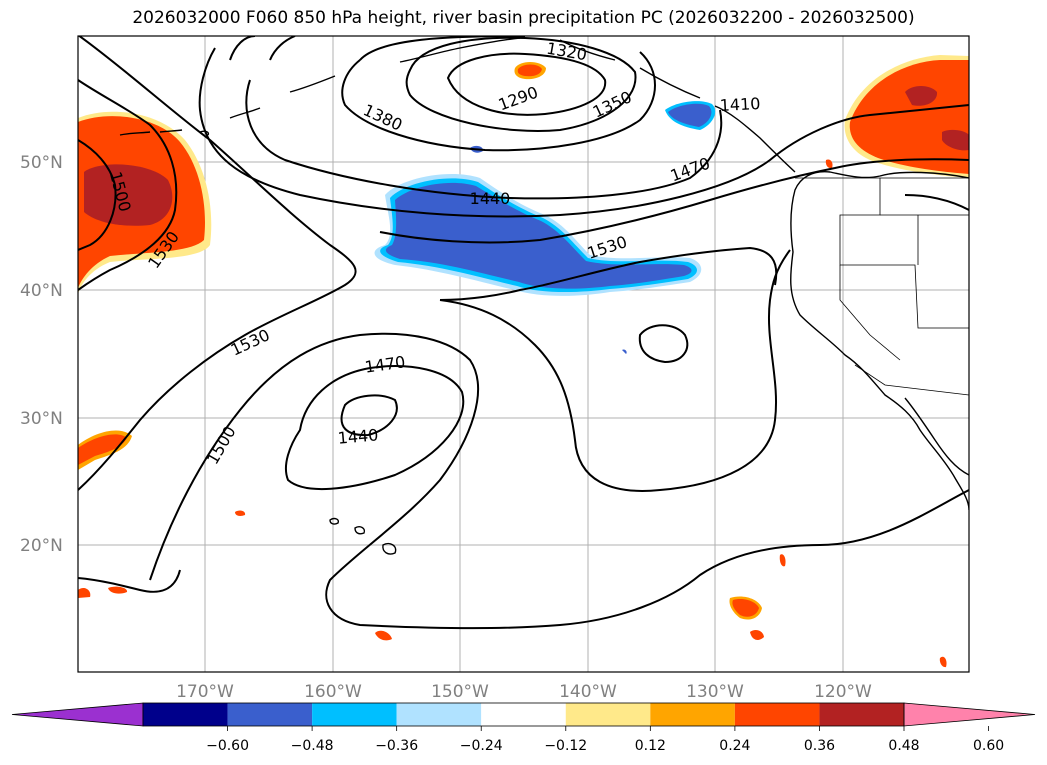 The height and width of the screenshot is (765, 1047). I want to click on colorbar-frame, so click(523, 714).